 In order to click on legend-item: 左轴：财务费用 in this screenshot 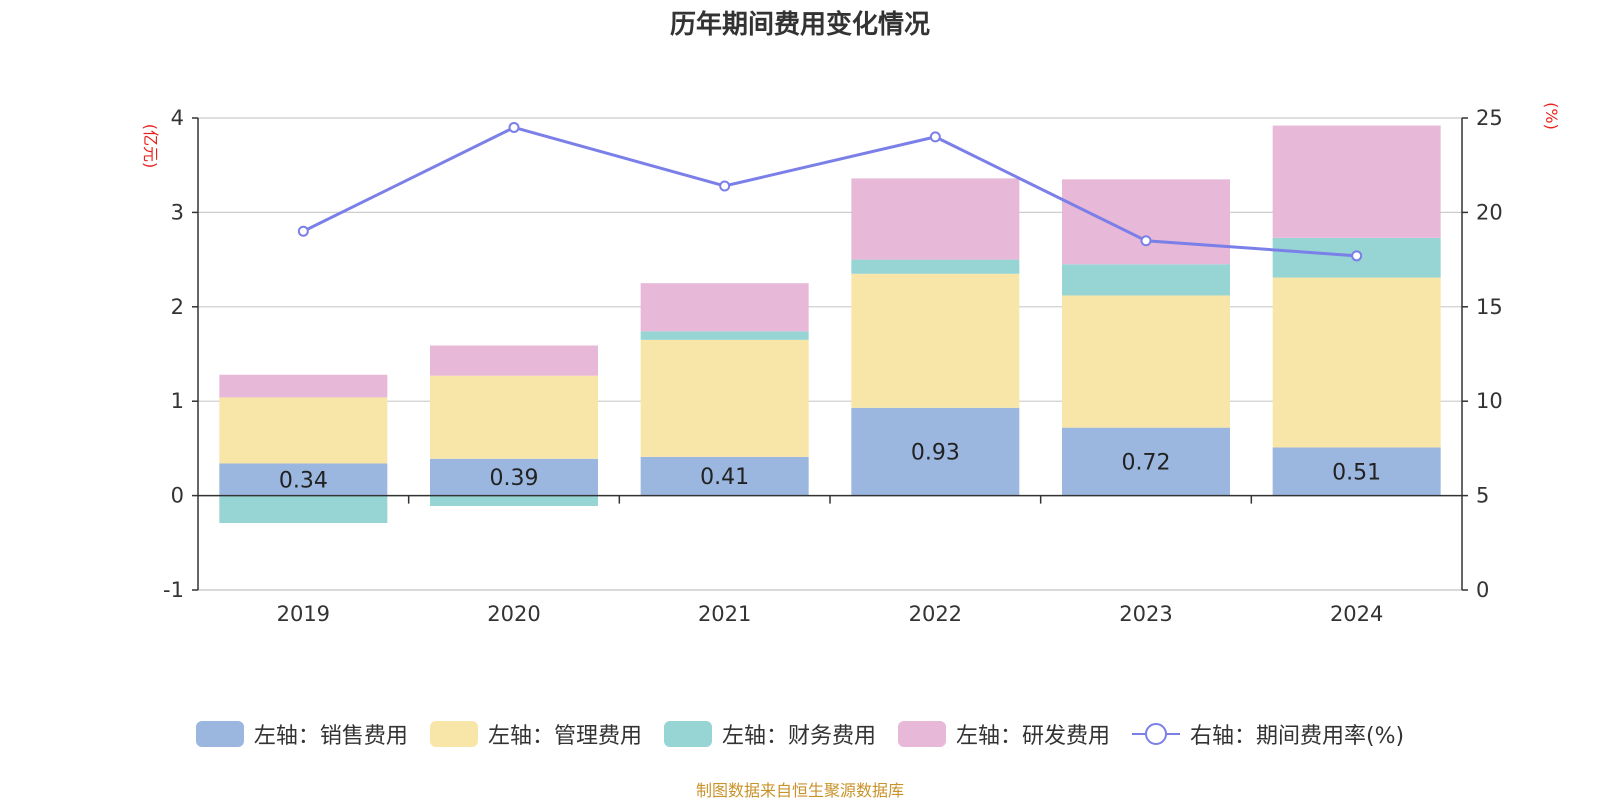, I will do `click(769, 734)`.